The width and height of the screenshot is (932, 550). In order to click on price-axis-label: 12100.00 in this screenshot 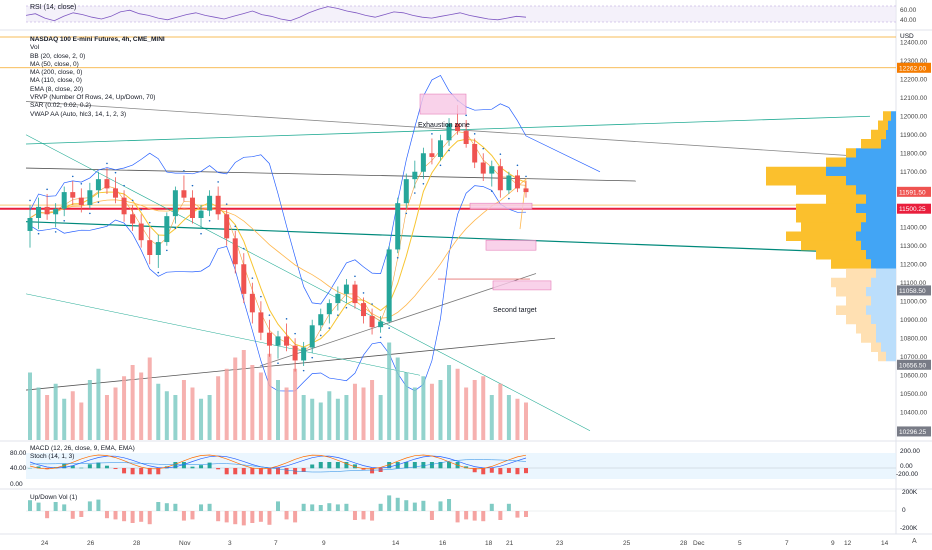, I will do `click(913, 98)`.